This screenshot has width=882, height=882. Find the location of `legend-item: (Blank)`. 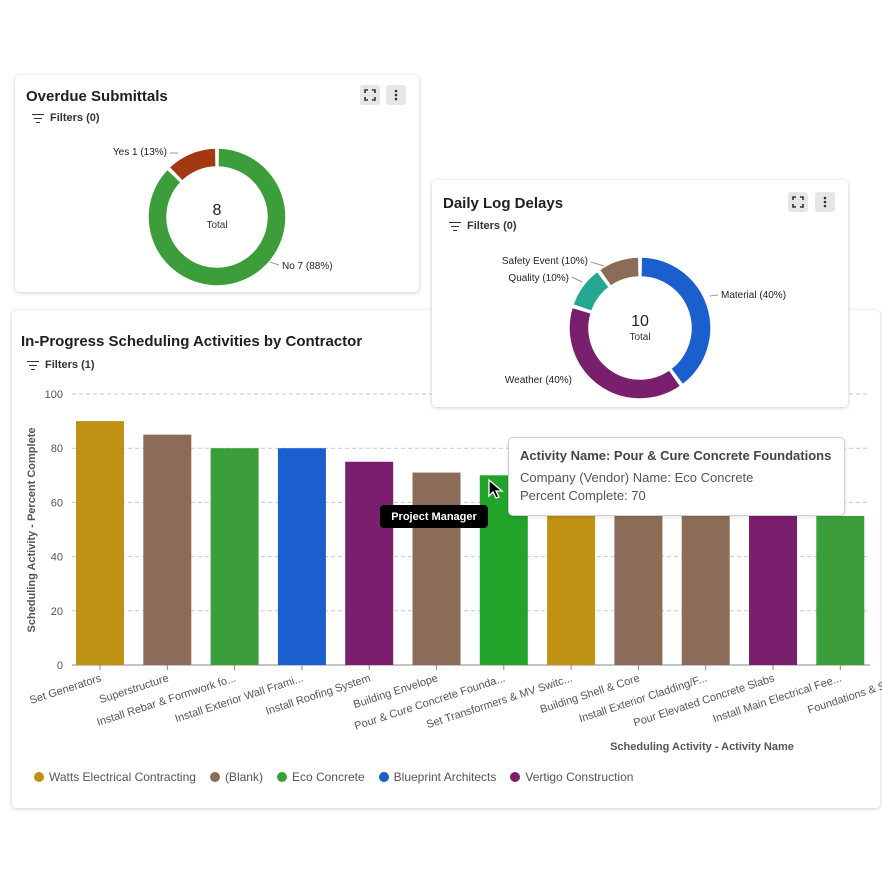

legend-item: (Blank) is located at coordinates (236, 777).